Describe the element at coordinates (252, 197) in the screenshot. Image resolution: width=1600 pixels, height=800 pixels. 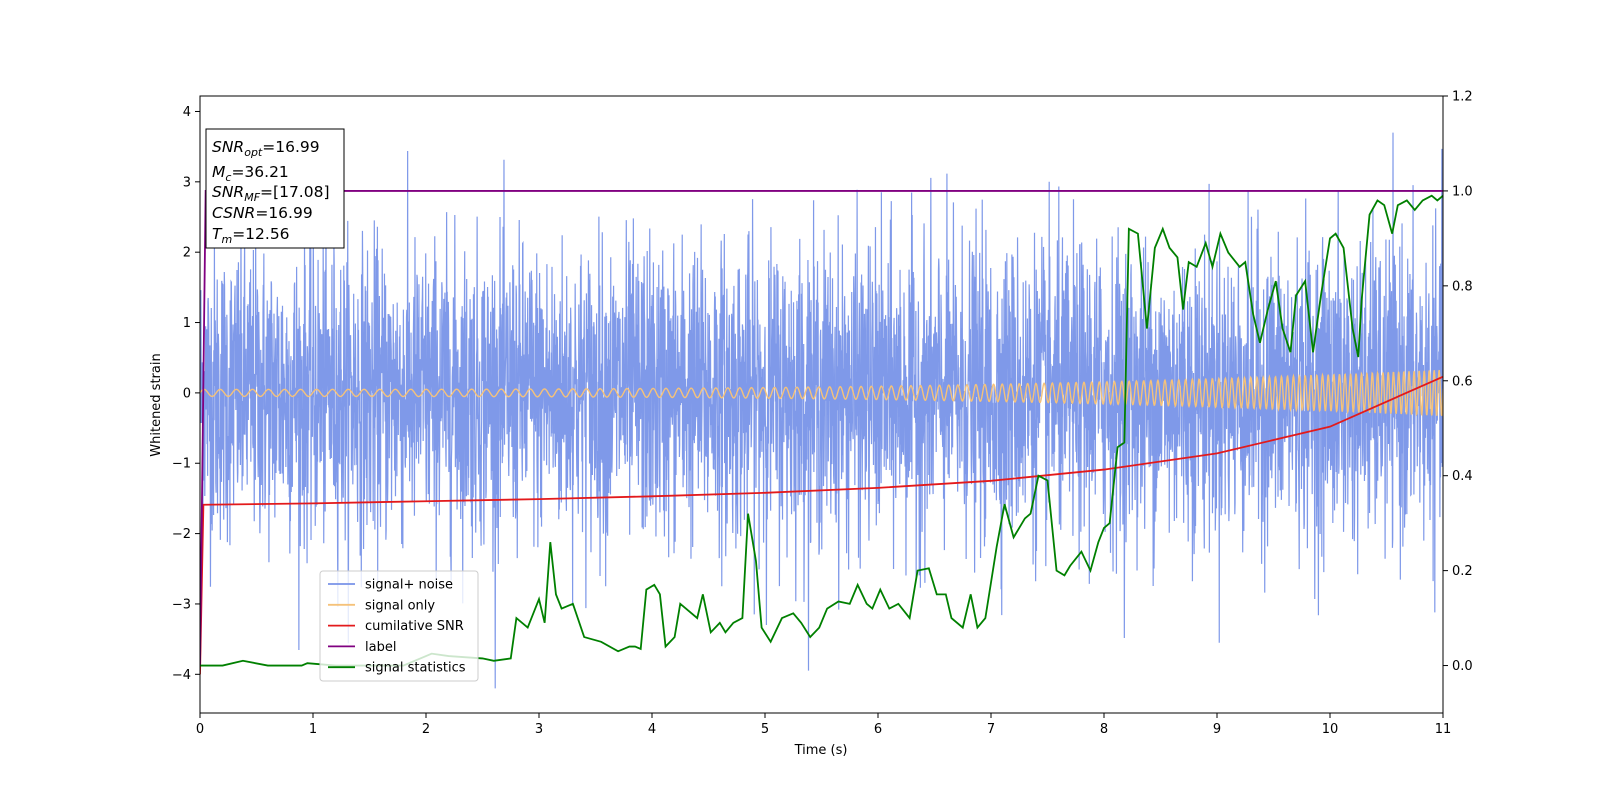
I see `annotation-subscript: MF` at that location.